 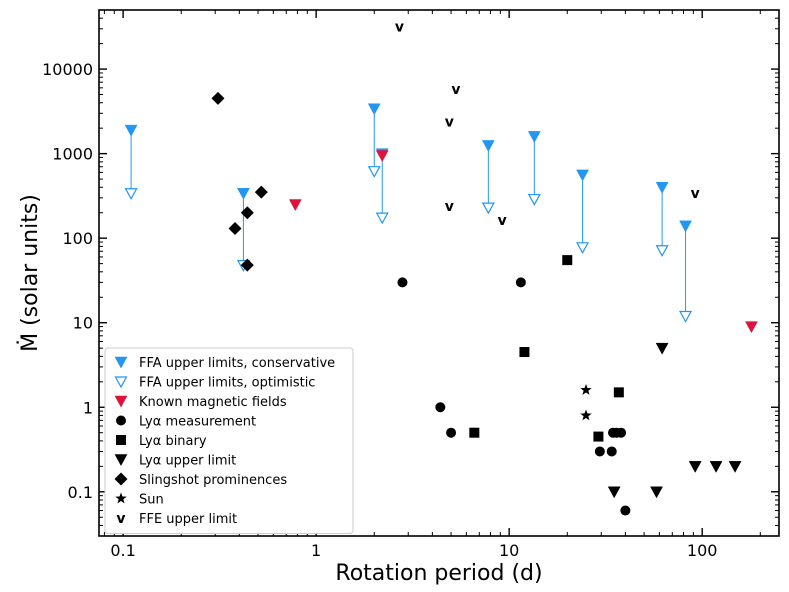 I want to click on point-series-8-0: v, so click(x=399, y=27).